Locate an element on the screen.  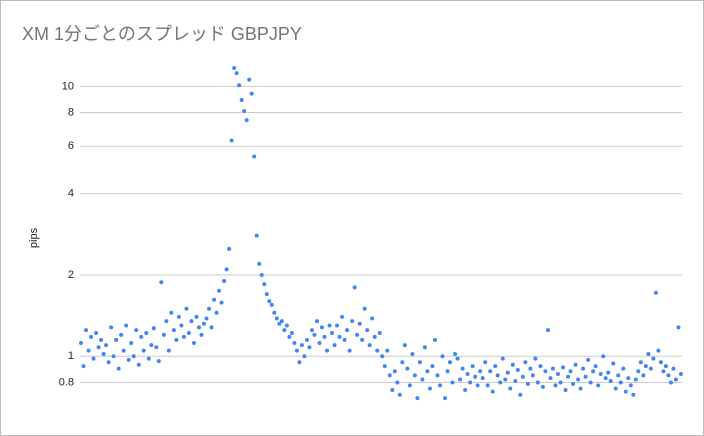
chart-title: XM 1分ごとのスプレッド GBPJPY is located at coordinates (162, 34).